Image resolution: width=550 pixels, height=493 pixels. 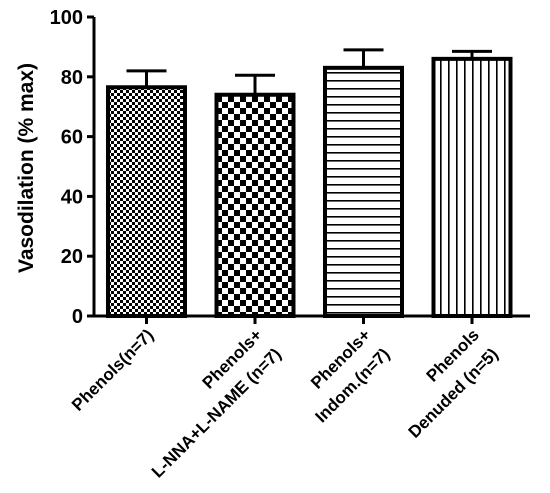 I want to click on x-category-label: Phenols(n=7), so click(x=112, y=369).